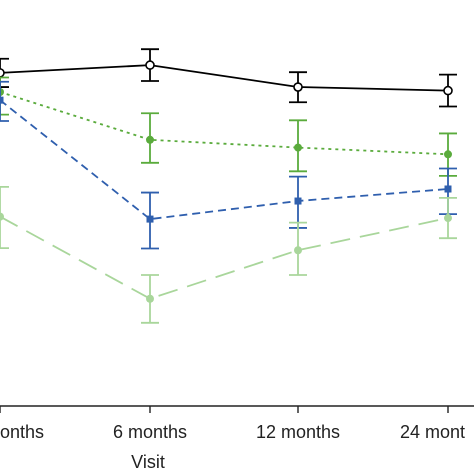  Describe the element at coordinates (150, 432) in the screenshot. I see `x-tick-label: 6 months` at that location.